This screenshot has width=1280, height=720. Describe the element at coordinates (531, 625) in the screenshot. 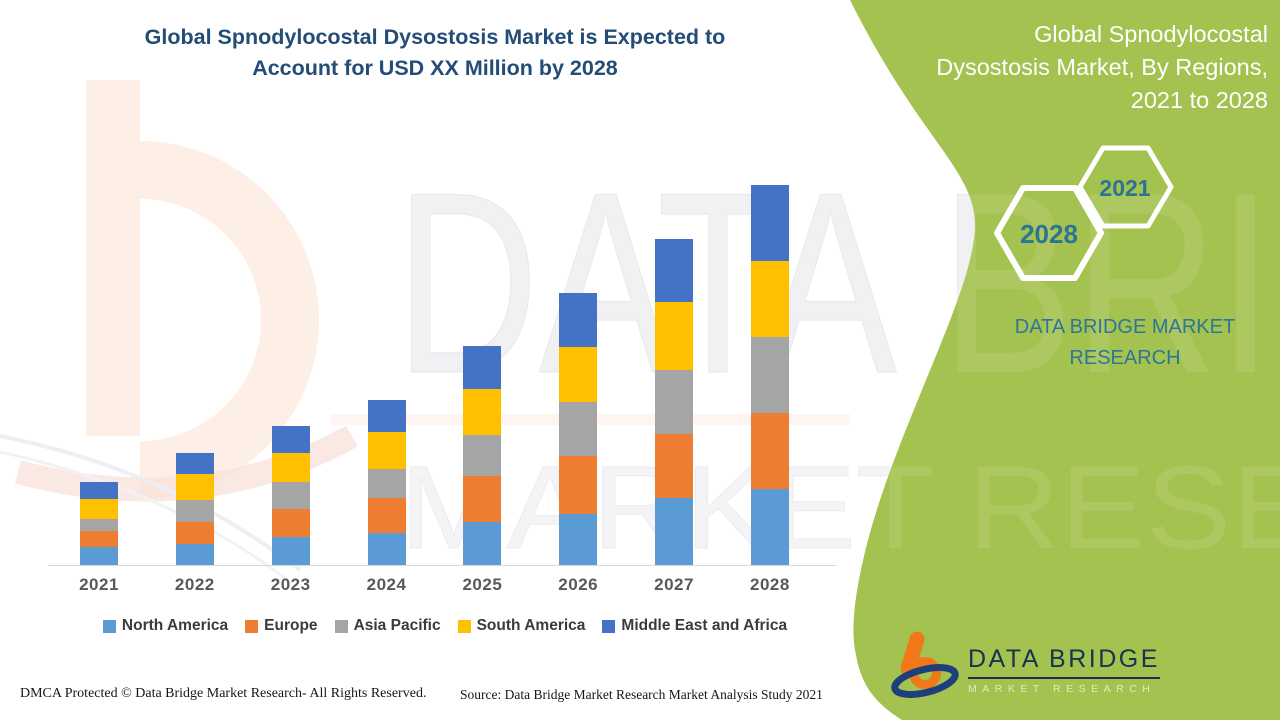

I see `legend-label: South America` at that location.